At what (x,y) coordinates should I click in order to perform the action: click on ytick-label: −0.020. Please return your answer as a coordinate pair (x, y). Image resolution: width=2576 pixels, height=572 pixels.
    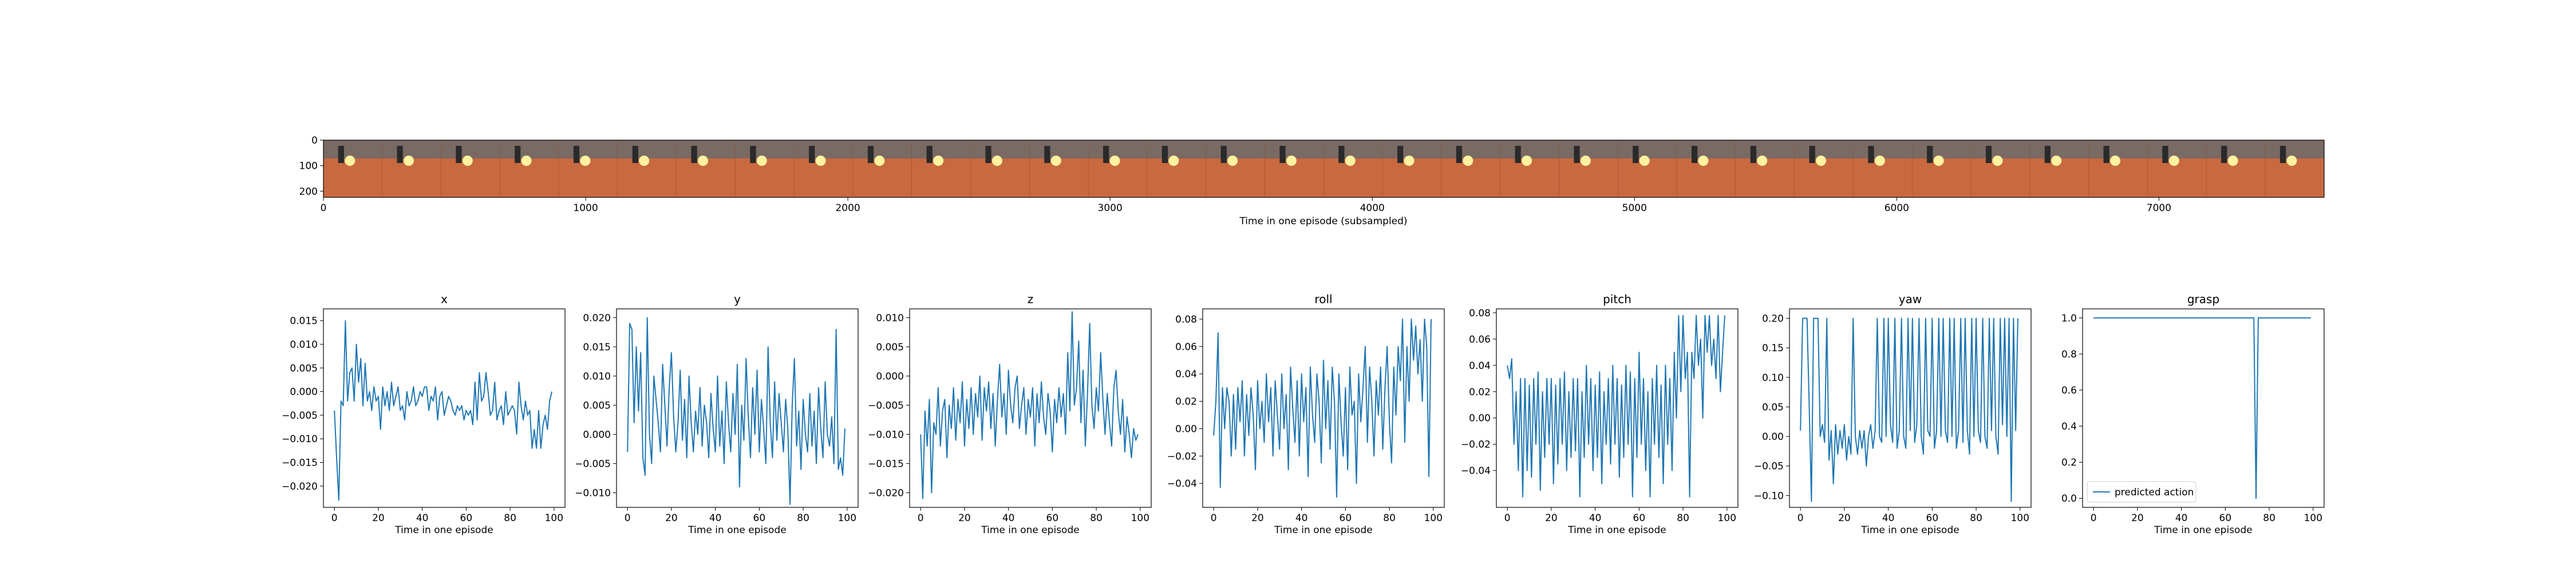
    Looking at the image, I should click on (300, 486).